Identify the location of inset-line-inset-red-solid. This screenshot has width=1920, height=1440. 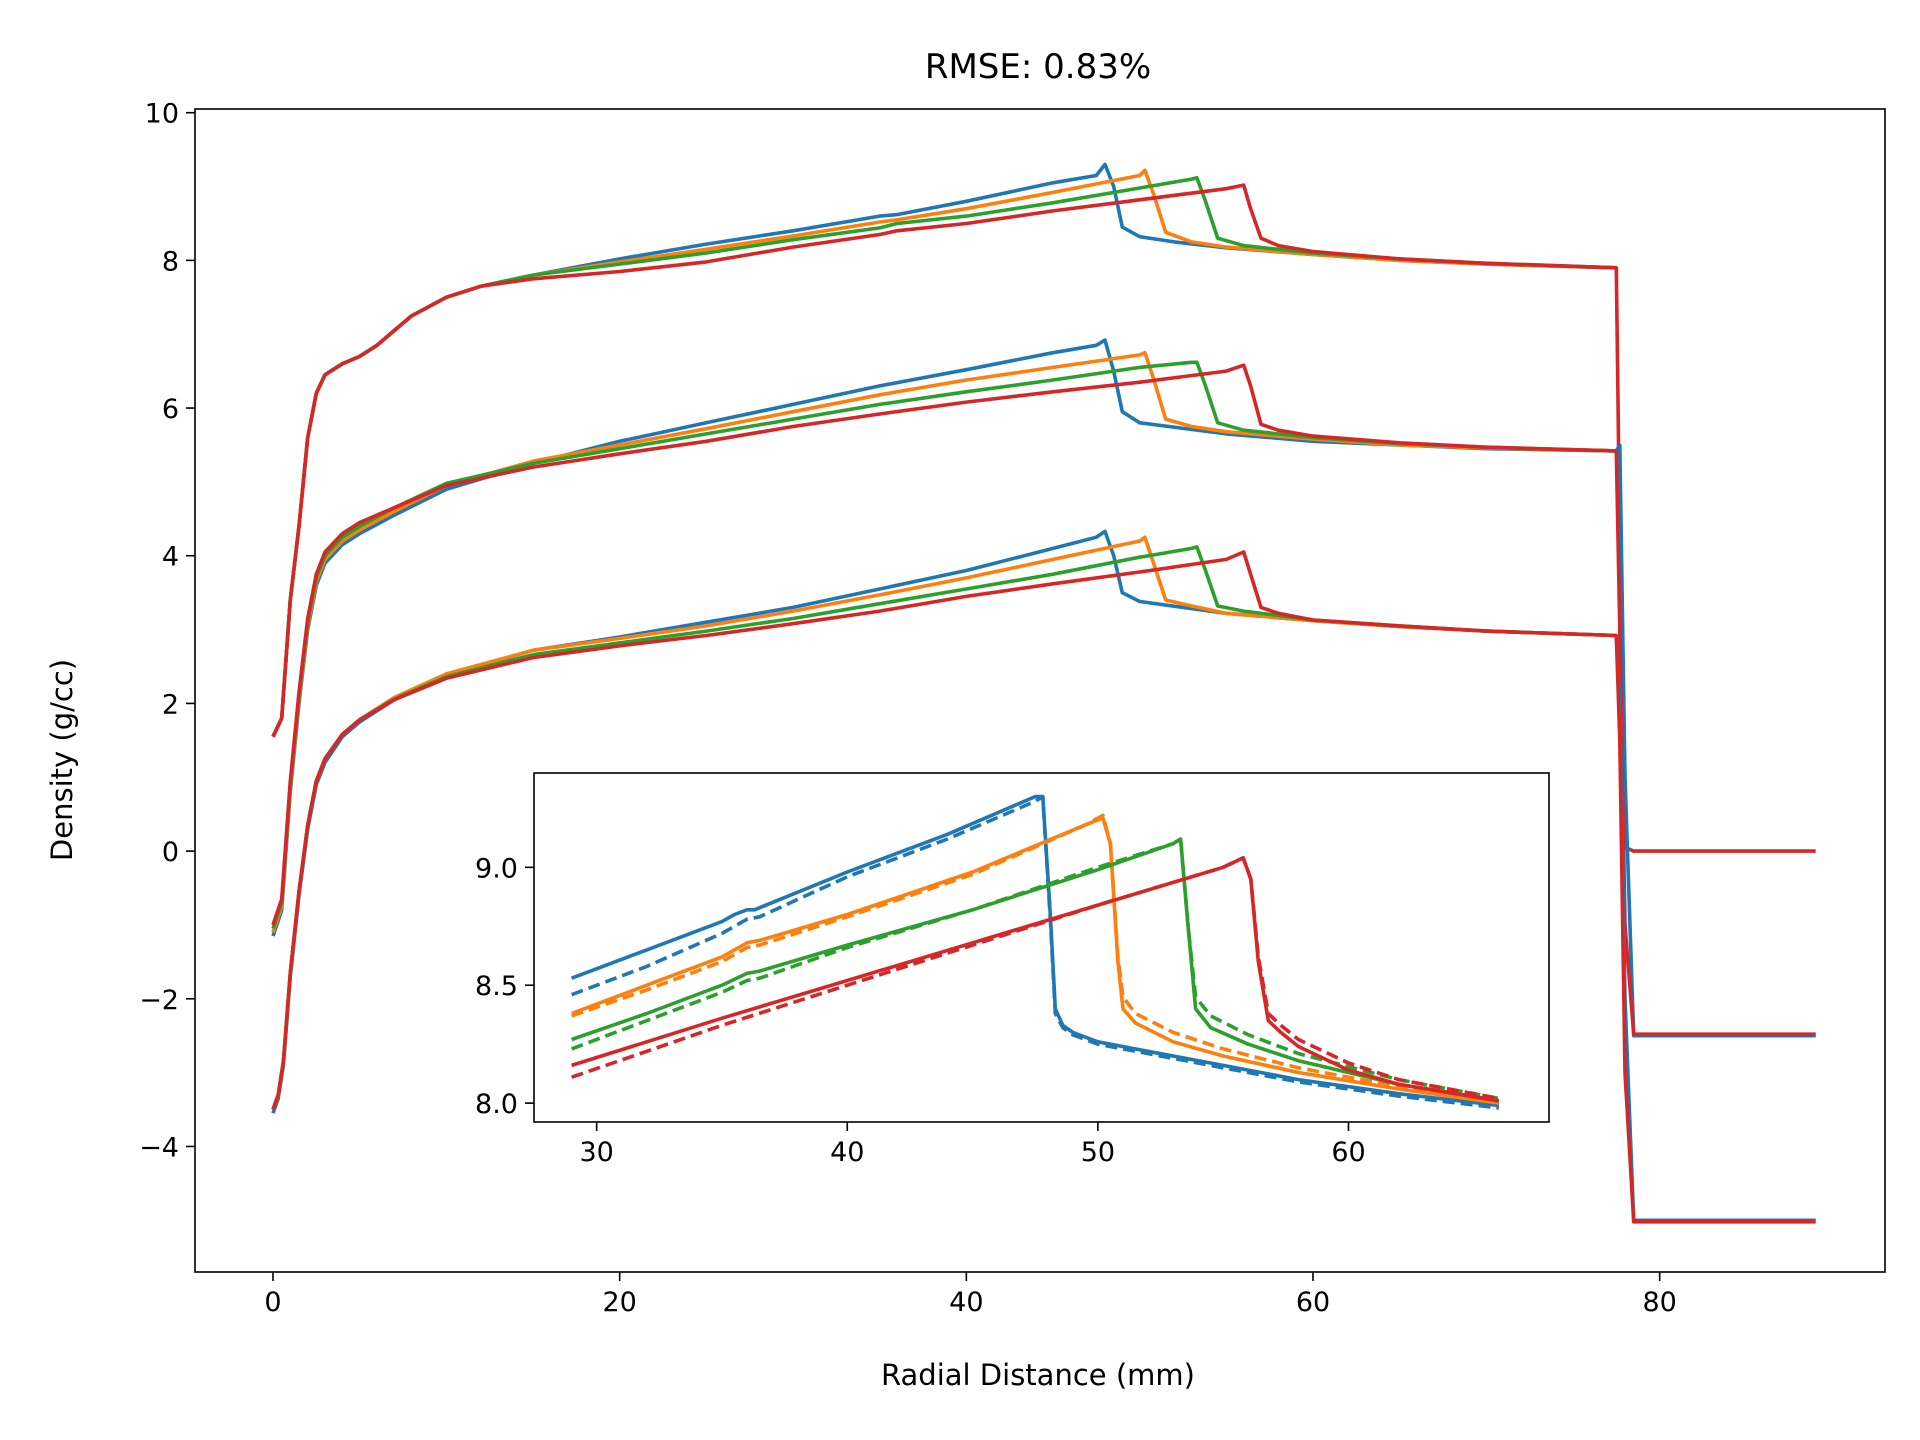
(1035, 979).